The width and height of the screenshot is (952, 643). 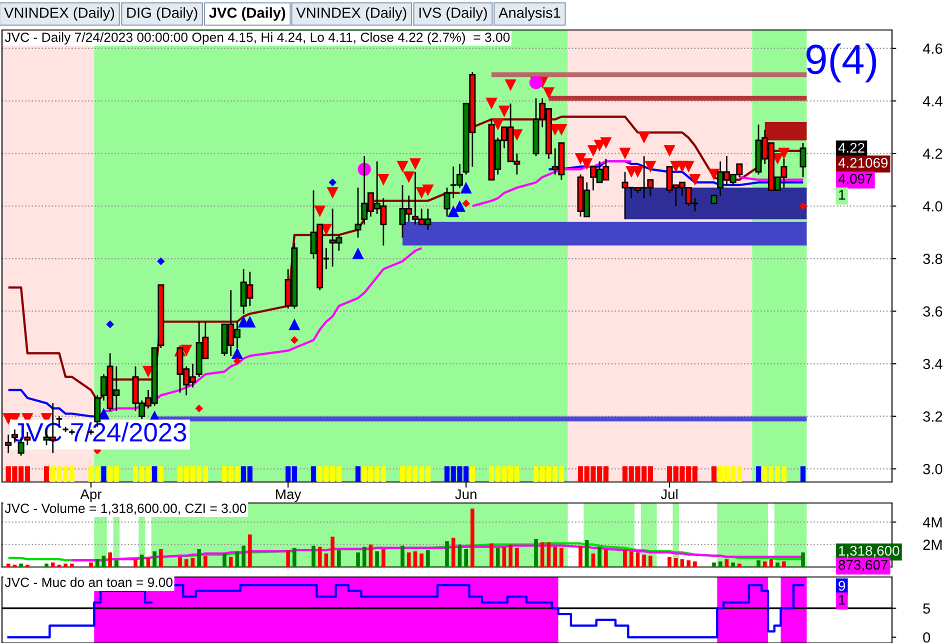 What do you see at coordinates (926, 609) in the screenshot?
I see `y-tick-label: 5` at bounding box center [926, 609].